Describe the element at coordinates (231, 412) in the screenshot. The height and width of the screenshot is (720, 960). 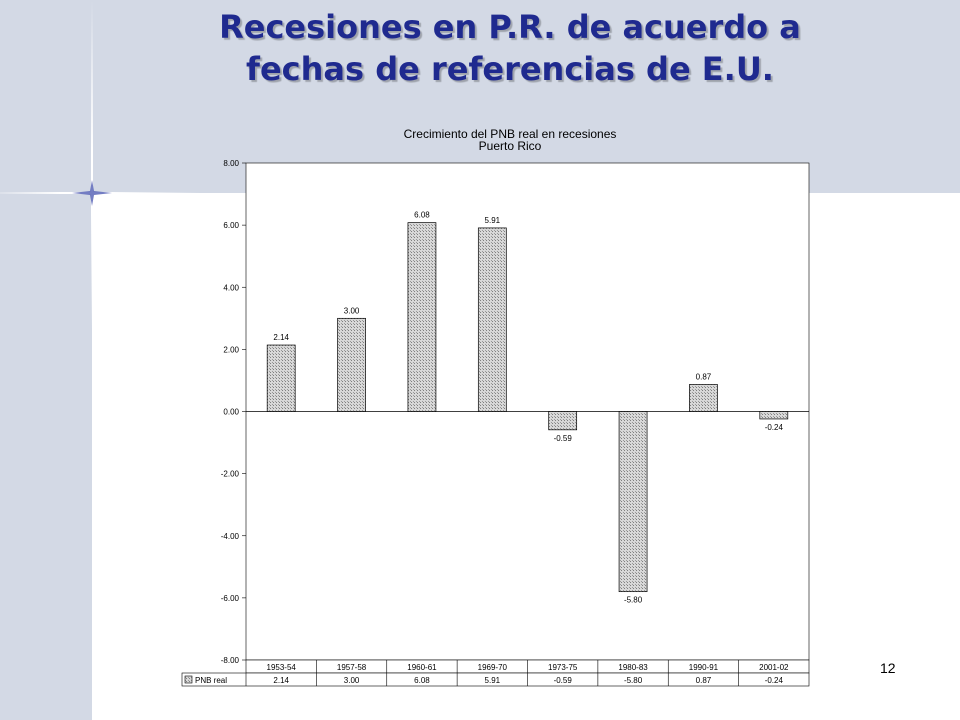
I see `y-tick-label: 0.00` at that location.